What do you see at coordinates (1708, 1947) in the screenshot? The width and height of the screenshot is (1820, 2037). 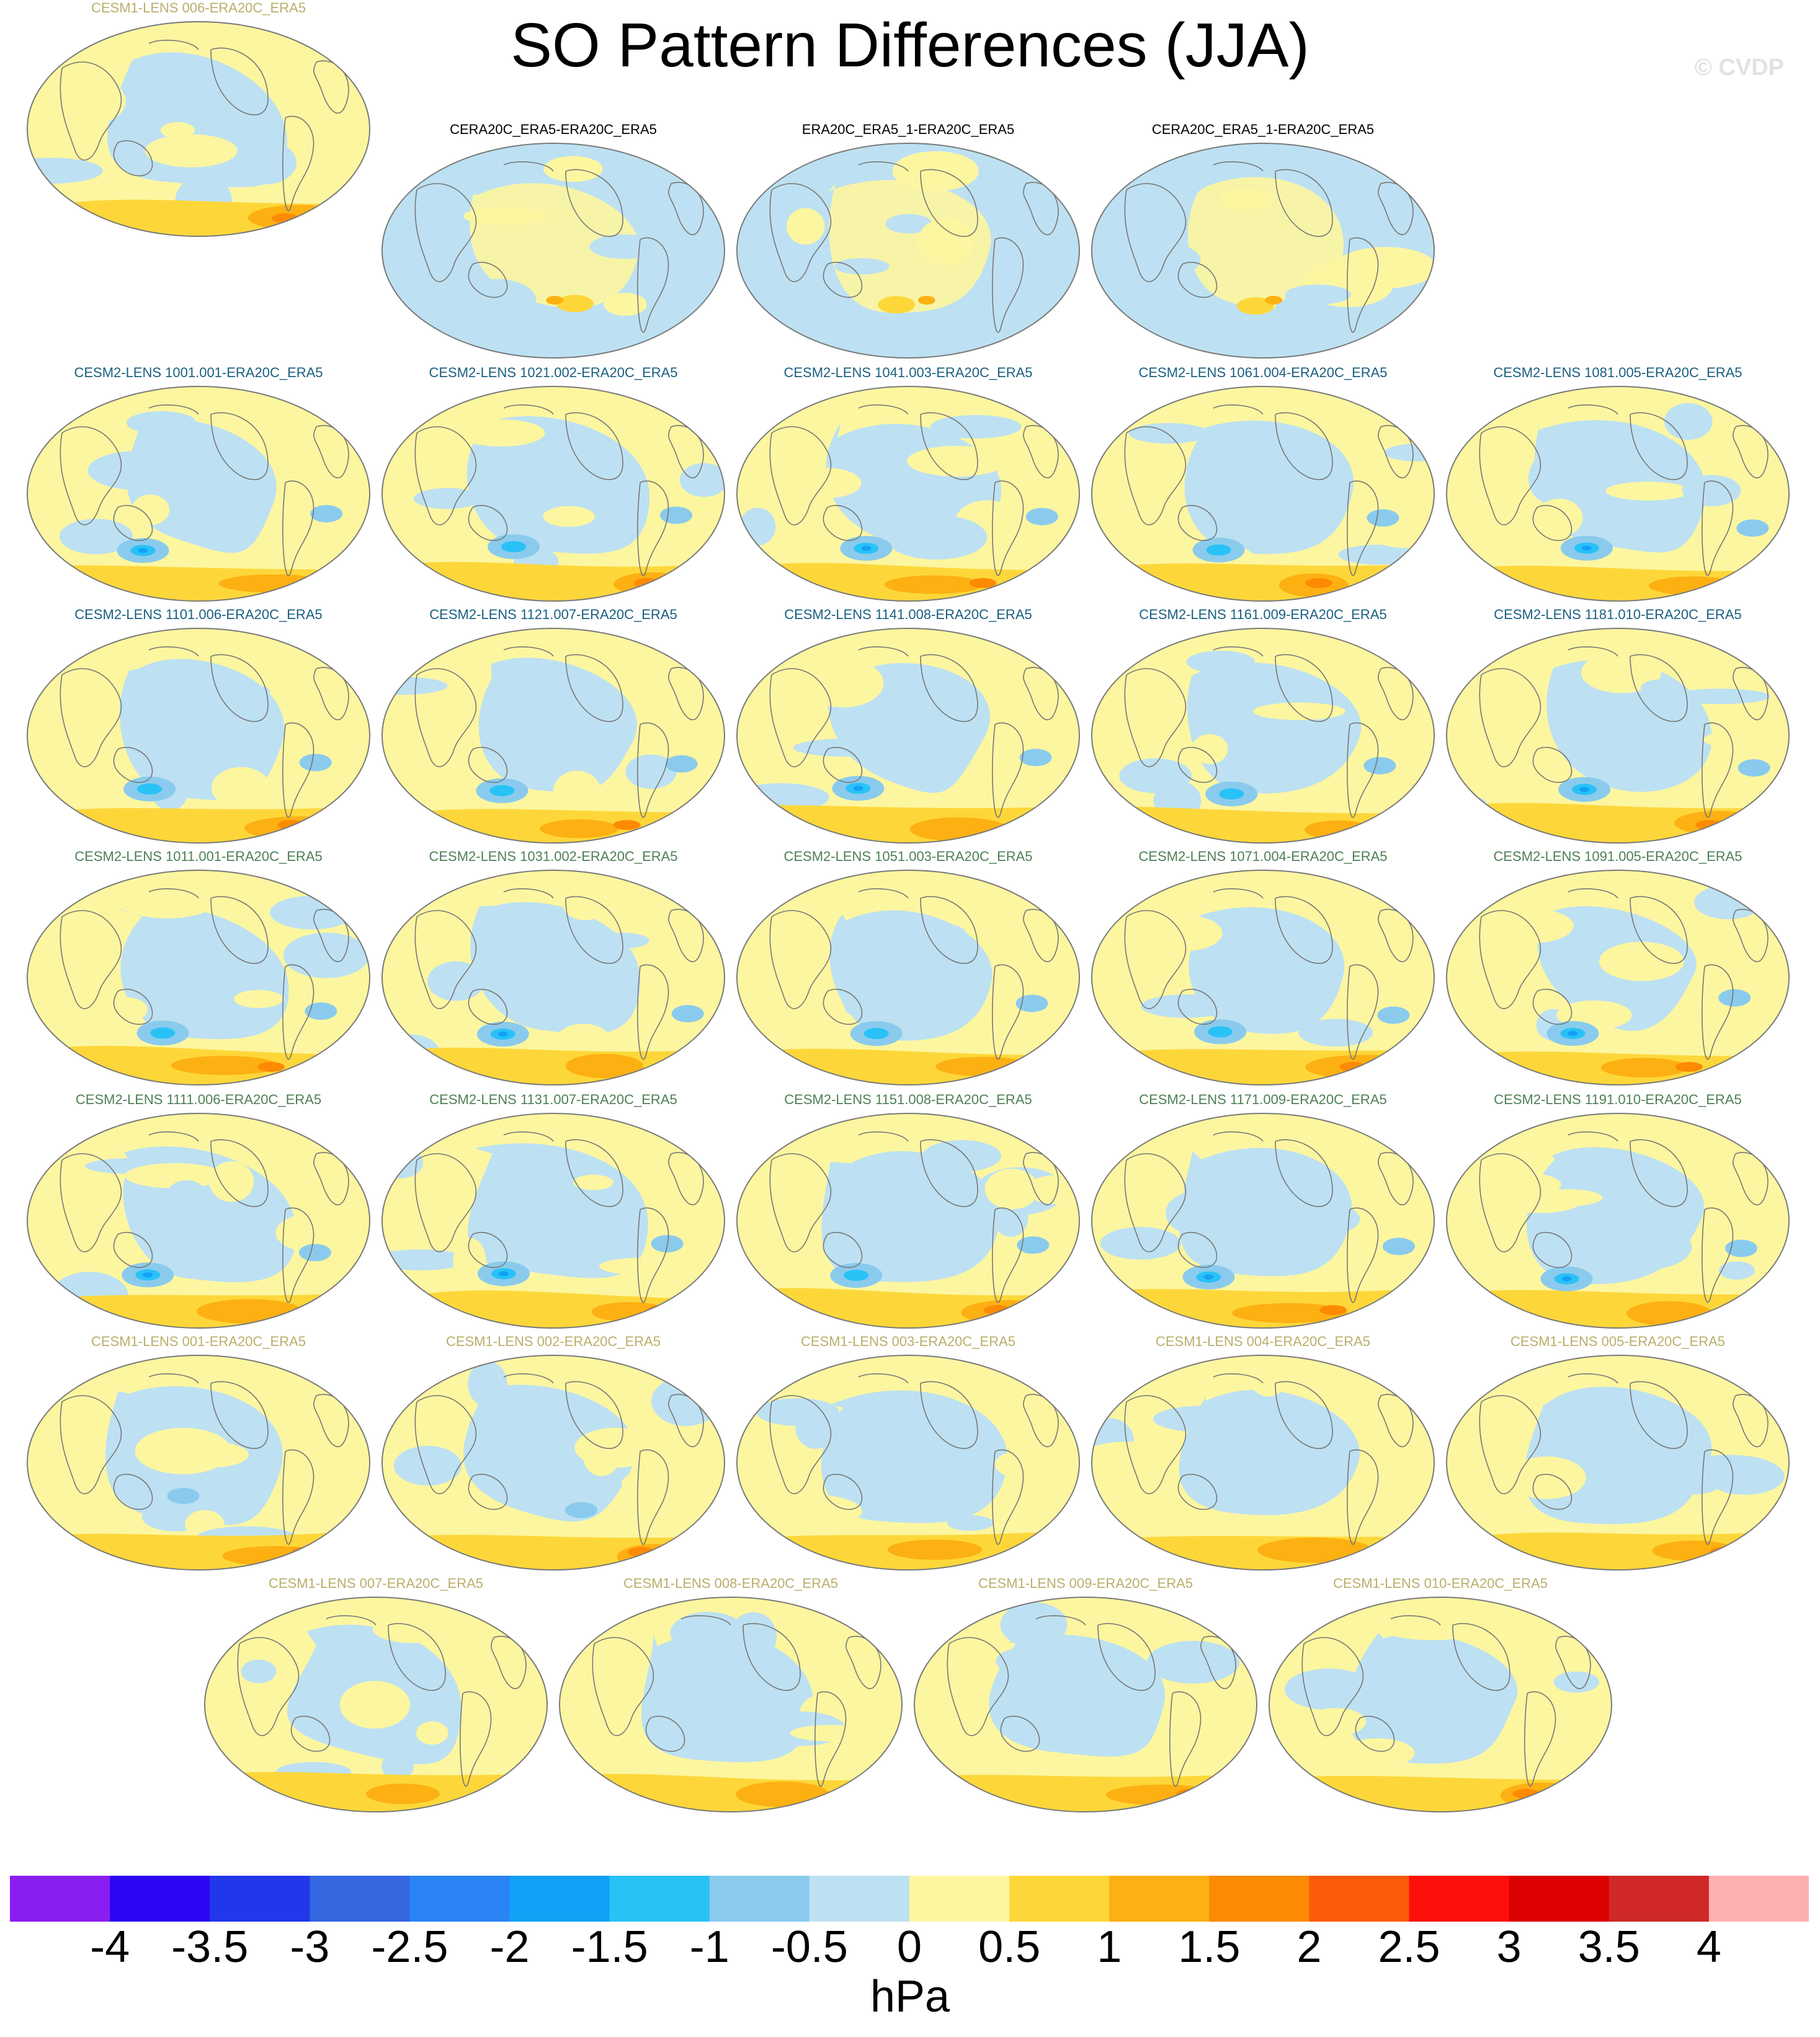 I see `colorbar-tick-label: 4` at bounding box center [1708, 1947].